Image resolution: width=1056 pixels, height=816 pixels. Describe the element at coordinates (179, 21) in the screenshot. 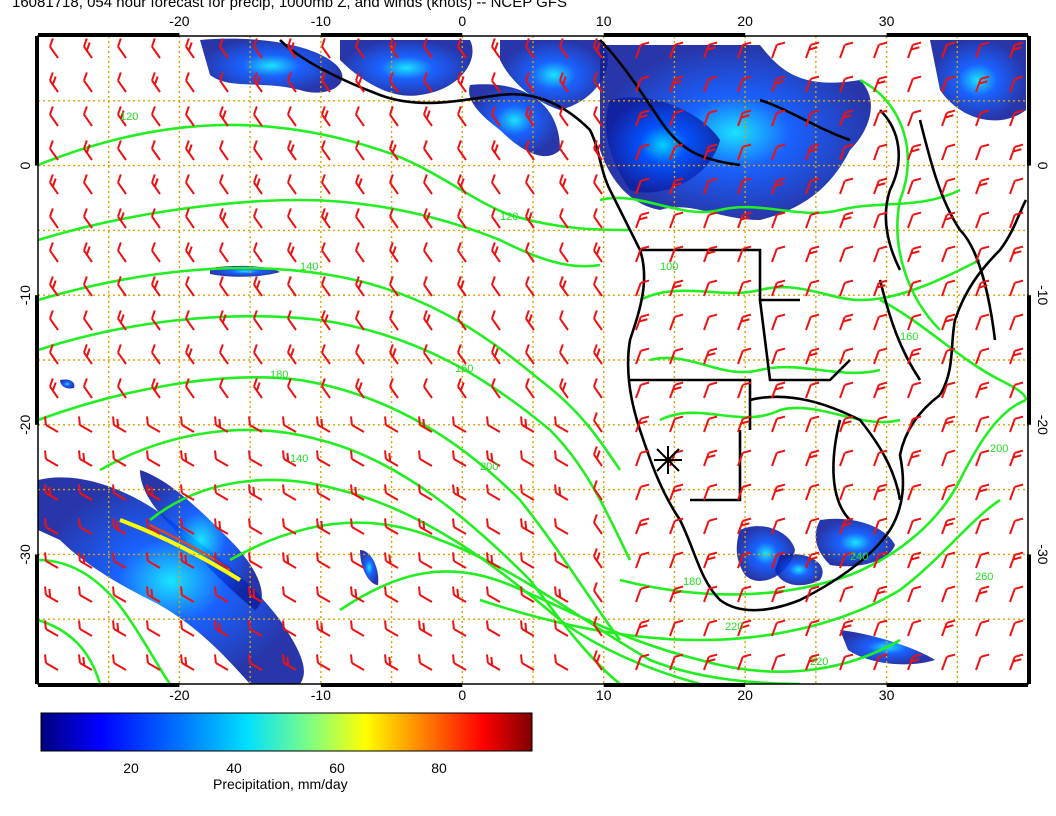

I see `lon-tick-label: -20` at that location.